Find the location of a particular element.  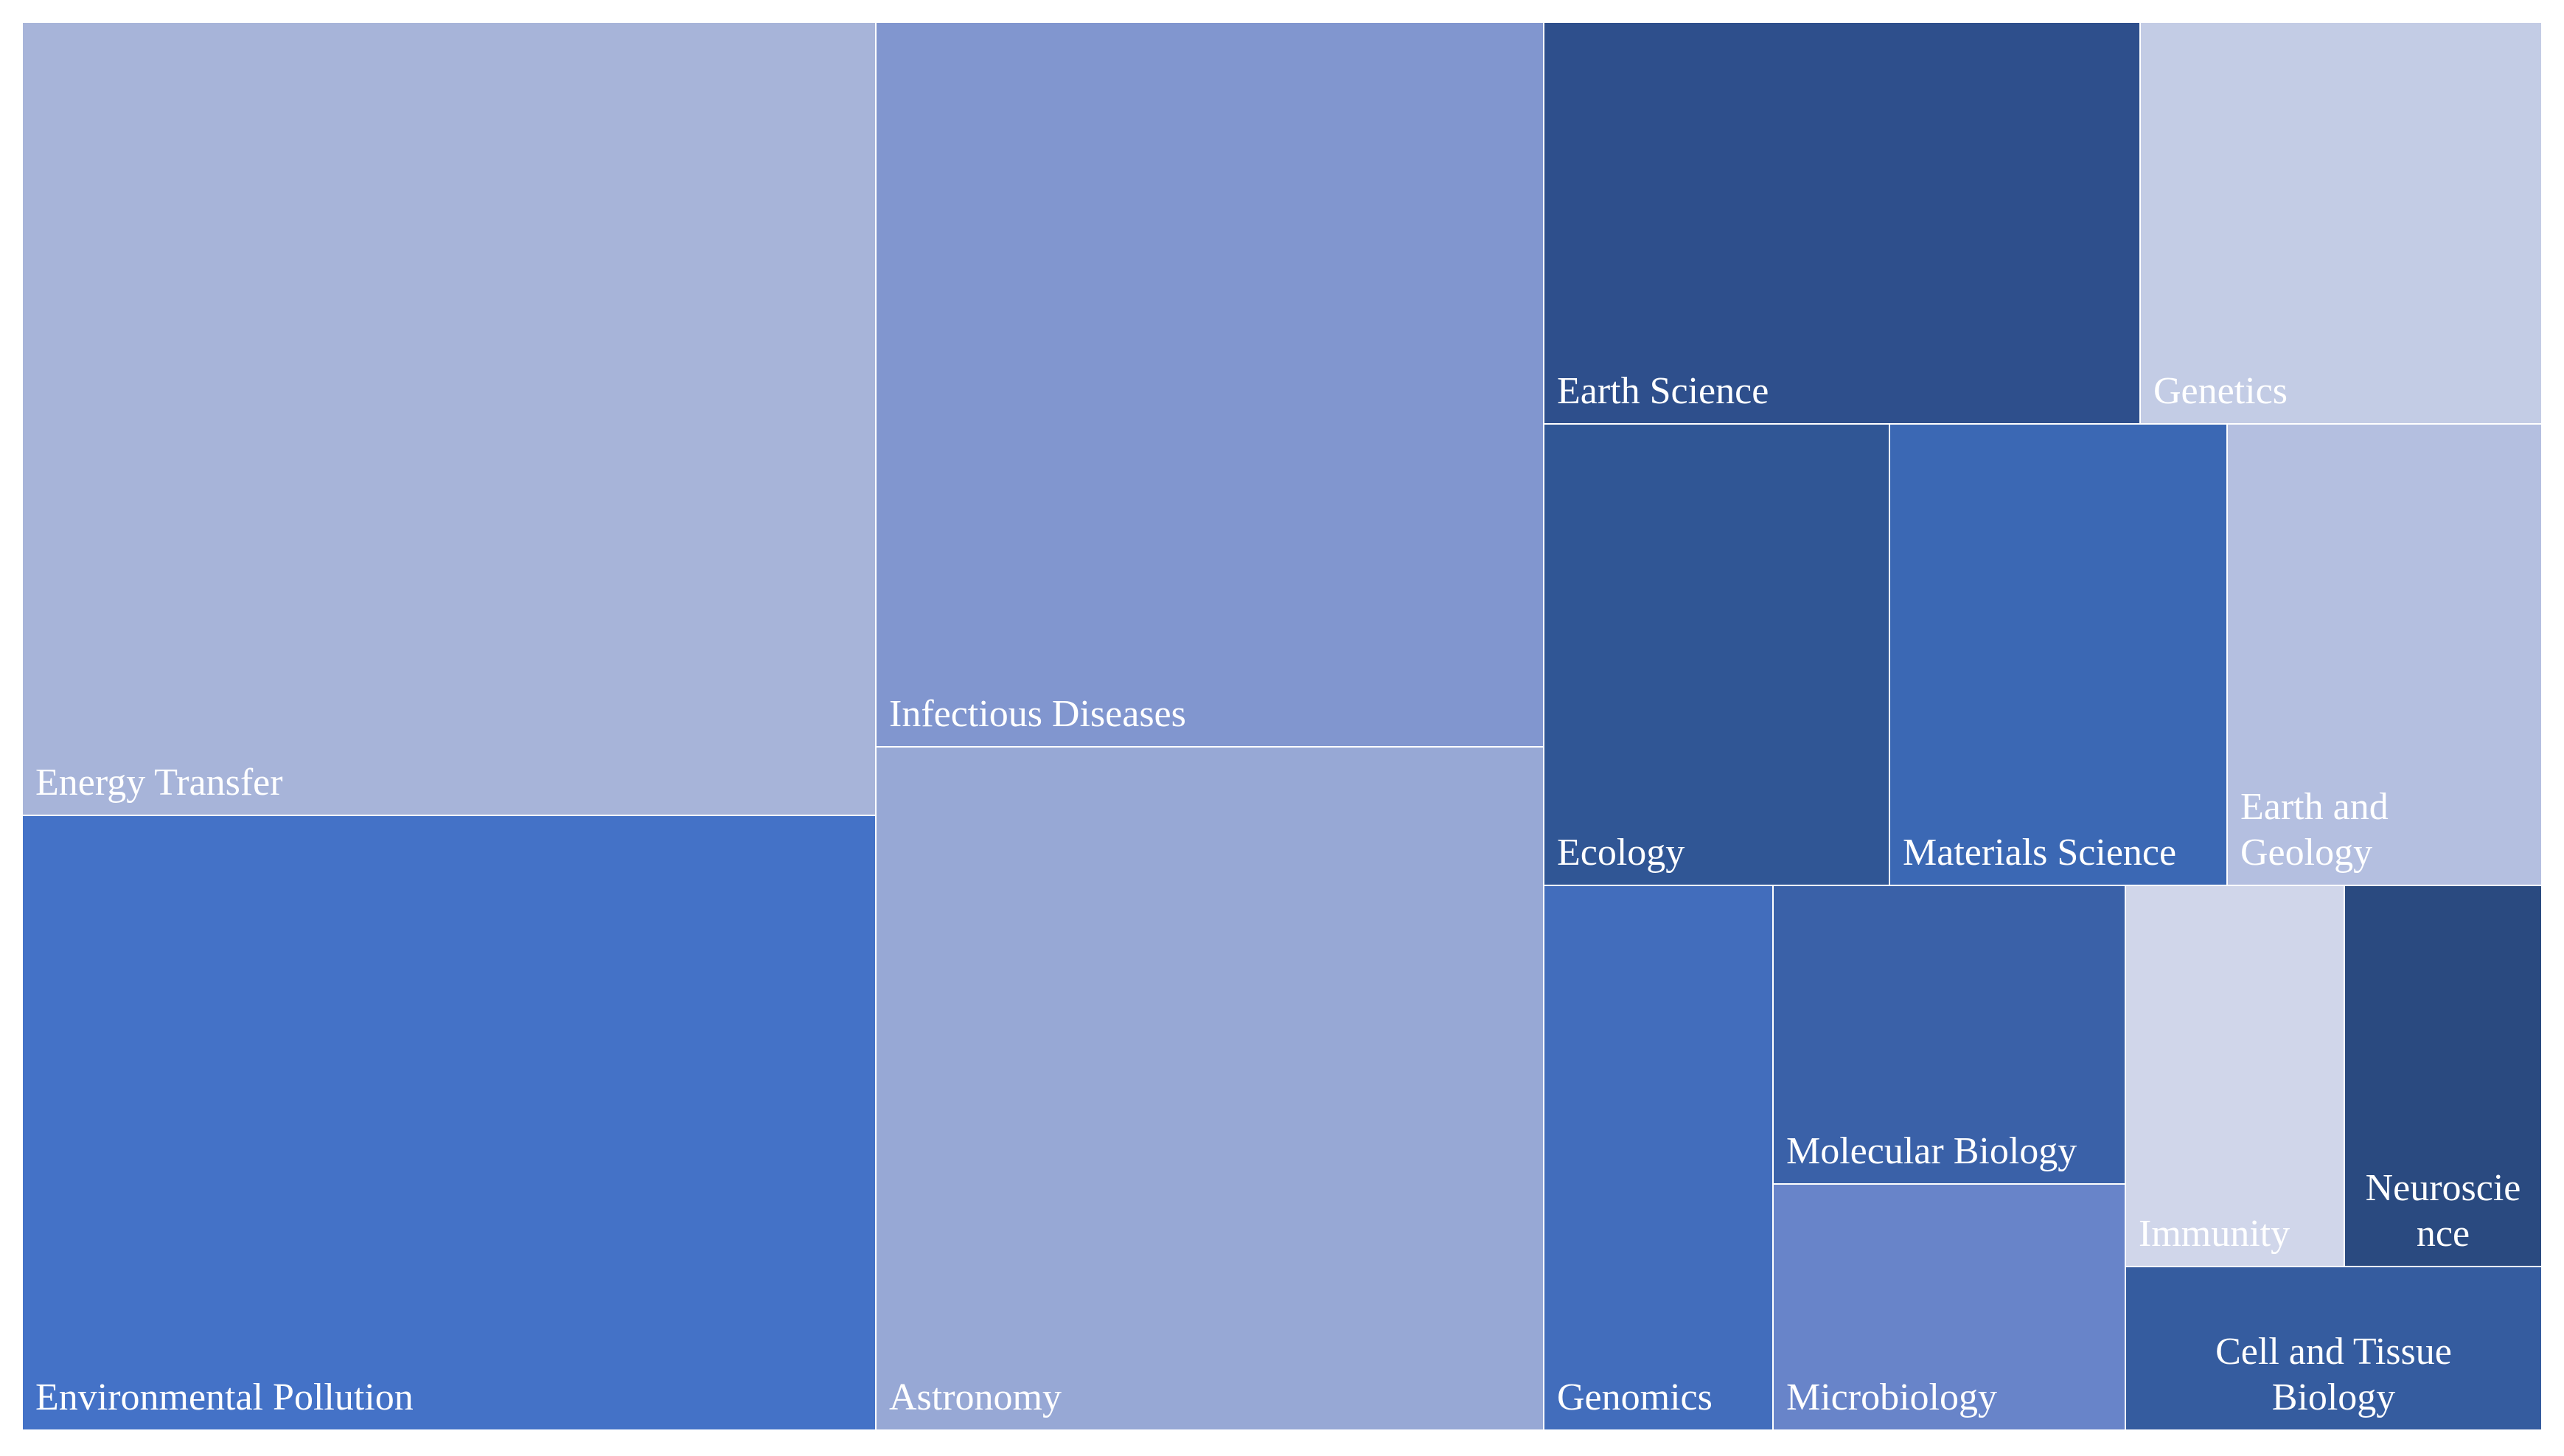

tile-ecology: Ecology is located at coordinates (1717, 654).